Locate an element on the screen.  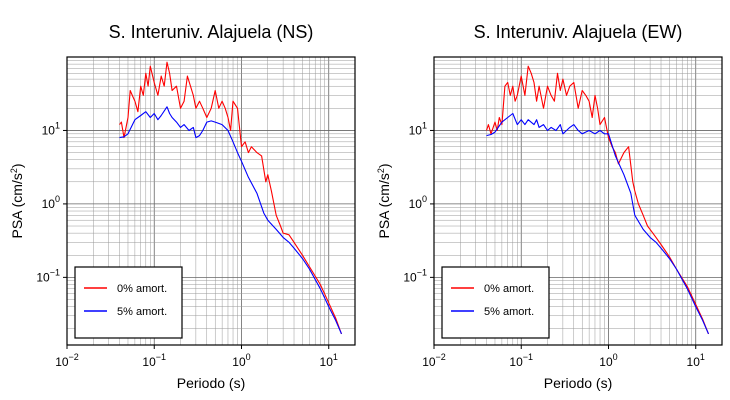
chart-title: S. Interuniv. Alajuela (NS) is located at coordinates (211, 32).